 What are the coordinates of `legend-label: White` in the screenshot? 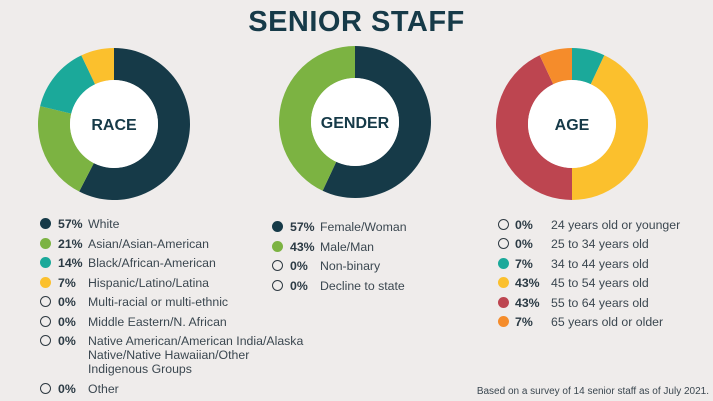 It's located at (104, 224).